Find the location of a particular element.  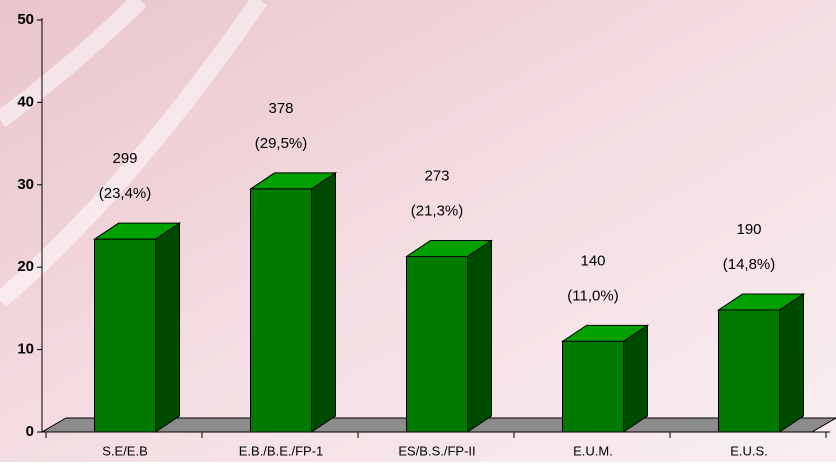

value-label: (29,5%) is located at coordinates (281, 143).